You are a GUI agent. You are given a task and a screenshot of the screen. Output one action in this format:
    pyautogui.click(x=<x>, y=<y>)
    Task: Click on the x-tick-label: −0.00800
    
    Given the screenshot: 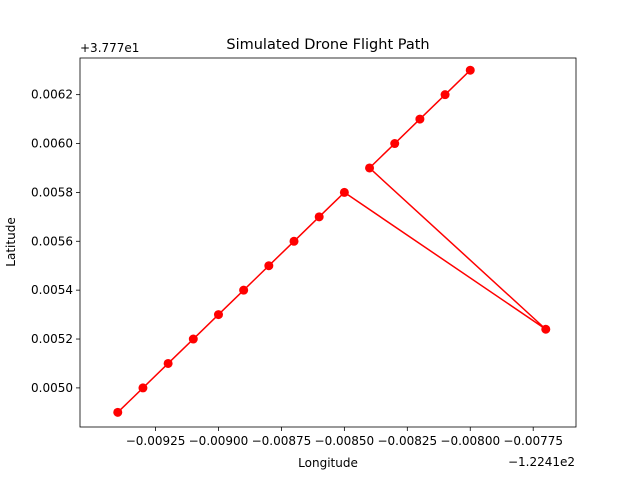 What is the action you would take?
    pyautogui.click(x=470, y=441)
    